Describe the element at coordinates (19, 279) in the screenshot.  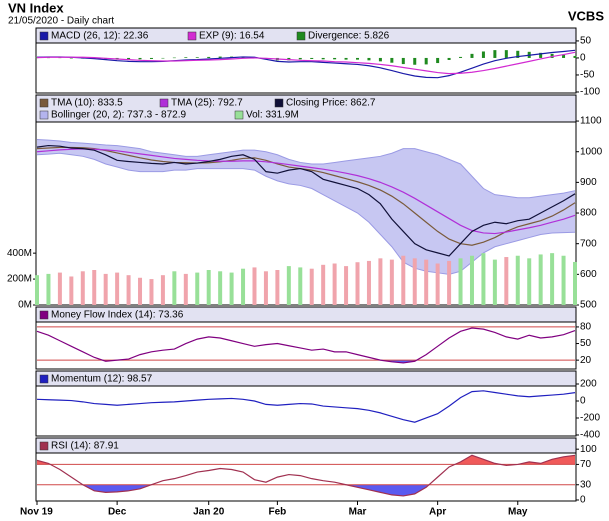
I see `y2-tick-label: 200M` at that location.